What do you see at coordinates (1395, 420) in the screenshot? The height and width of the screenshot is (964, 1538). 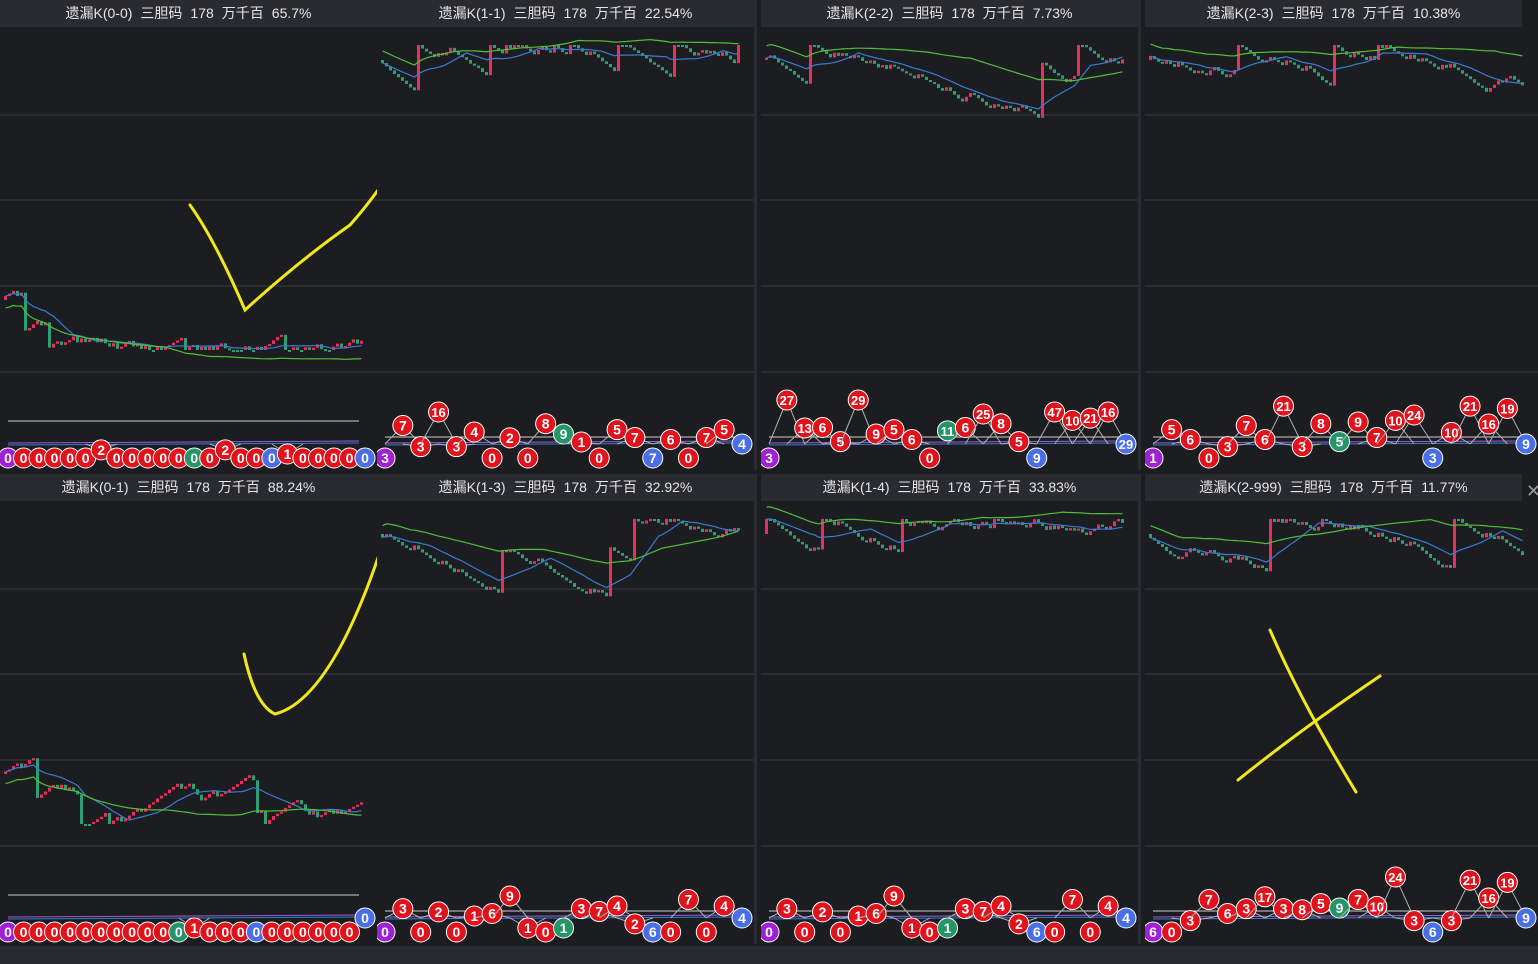 I see `bubble-label: 10` at bounding box center [1395, 420].